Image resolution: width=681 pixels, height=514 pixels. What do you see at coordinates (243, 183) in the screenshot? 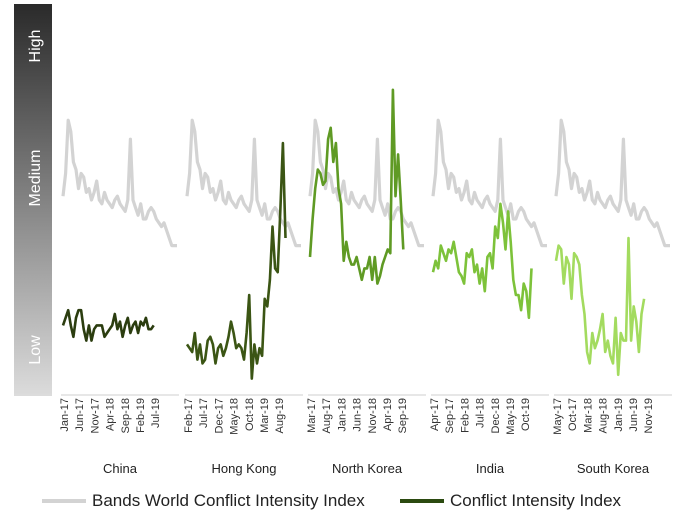
I see `benchmark-line-hong-kong` at bounding box center [243, 183].